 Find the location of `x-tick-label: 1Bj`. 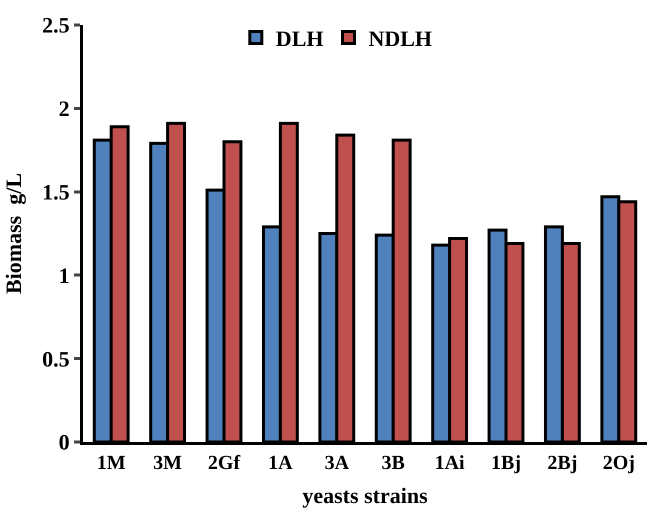

x-tick-label: 1Bj is located at coordinates (506, 463).